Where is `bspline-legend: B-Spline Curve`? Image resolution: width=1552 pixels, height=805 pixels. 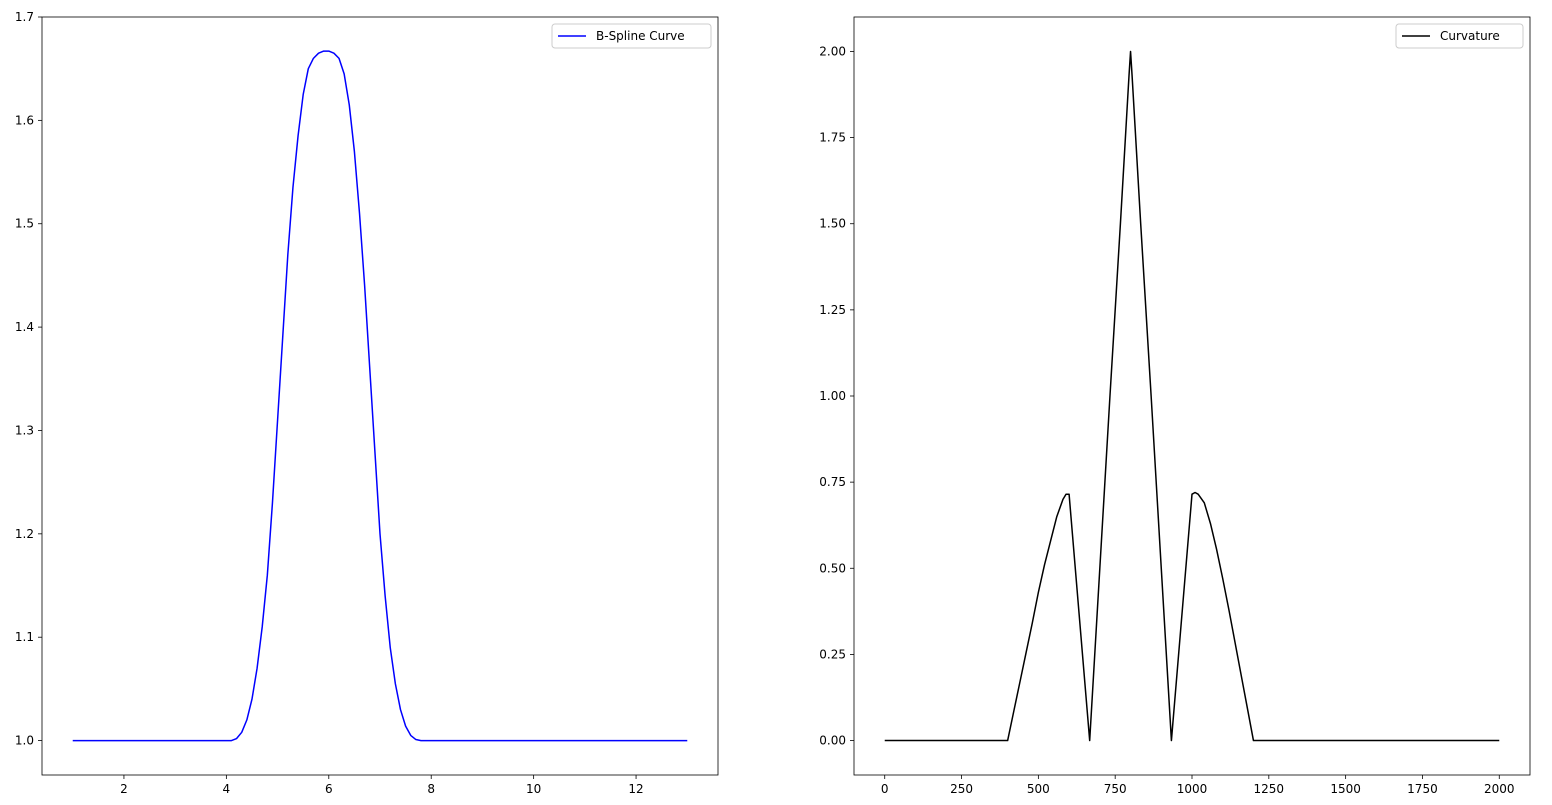
bspline-legend: B-Spline Curve is located at coordinates (631, 36).